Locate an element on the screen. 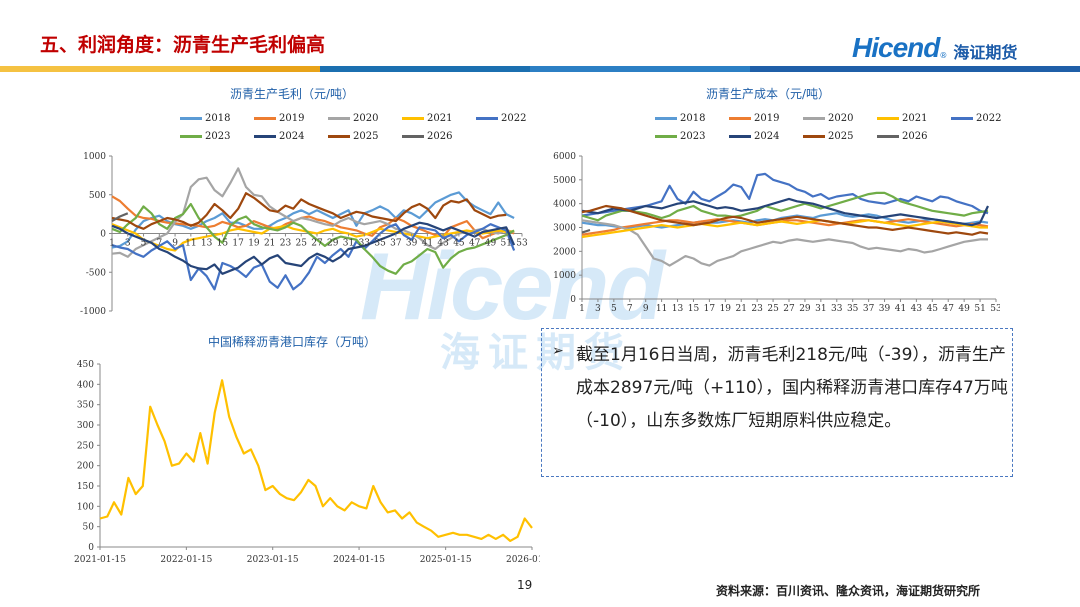  x-tick-label: 27 is located at coordinates (789, 309).